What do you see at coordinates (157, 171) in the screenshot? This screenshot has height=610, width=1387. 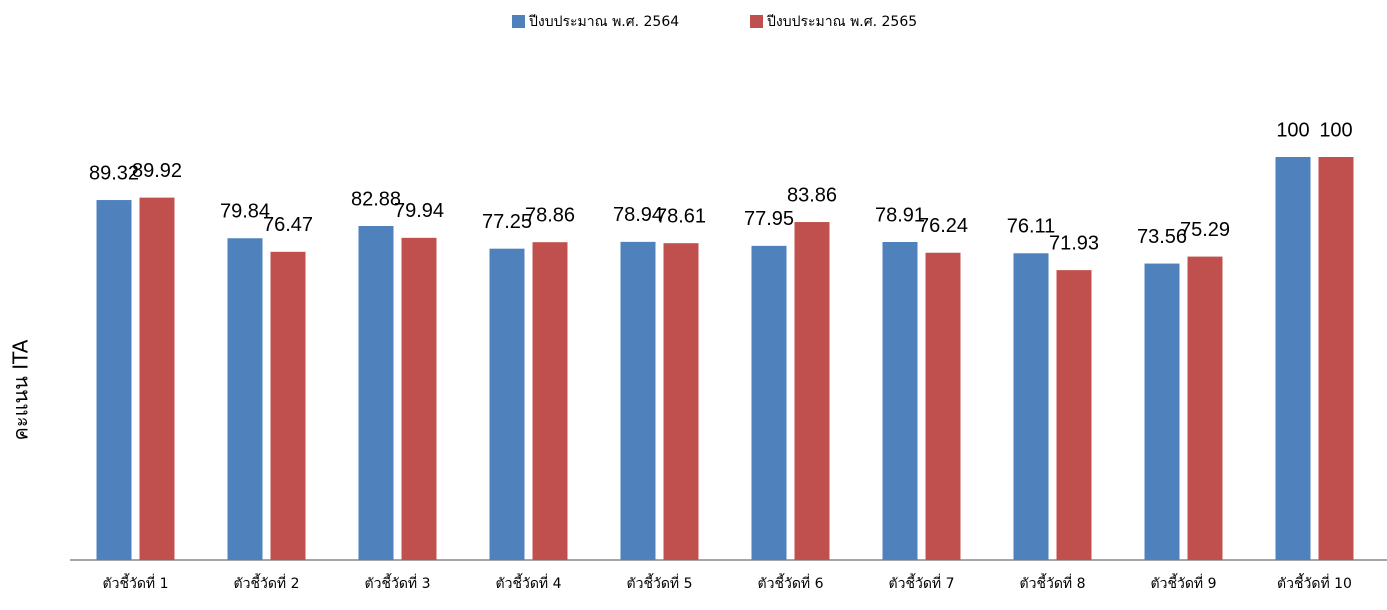 I see `data-label: 89.92` at bounding box center [157, 171].